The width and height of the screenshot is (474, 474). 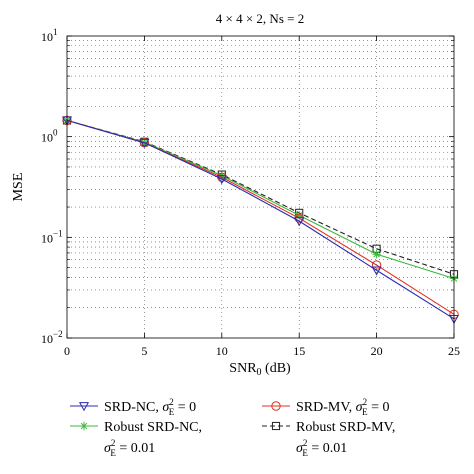 I want to click on x-axis-title: SNR0 (dB), so click(x=260, y=369).